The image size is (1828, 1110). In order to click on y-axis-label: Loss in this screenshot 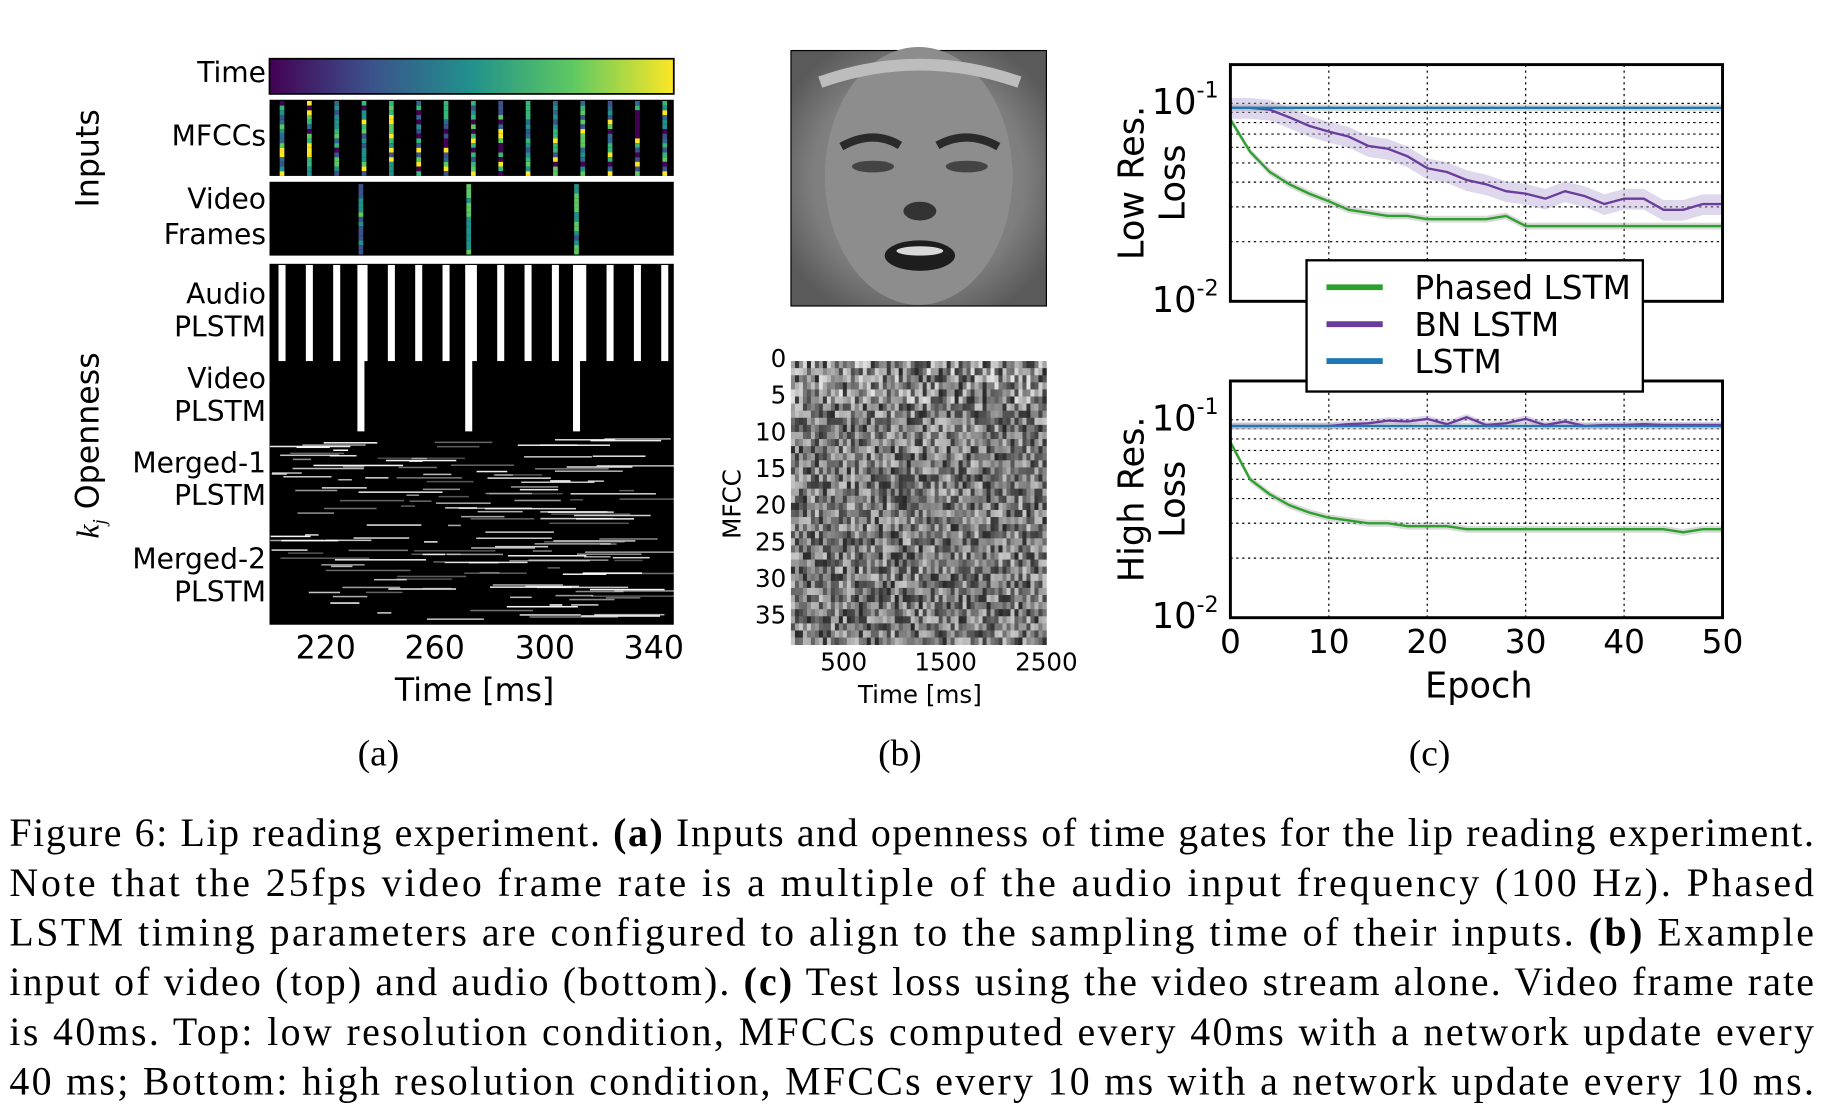, I will do `click(1173, 182)`.